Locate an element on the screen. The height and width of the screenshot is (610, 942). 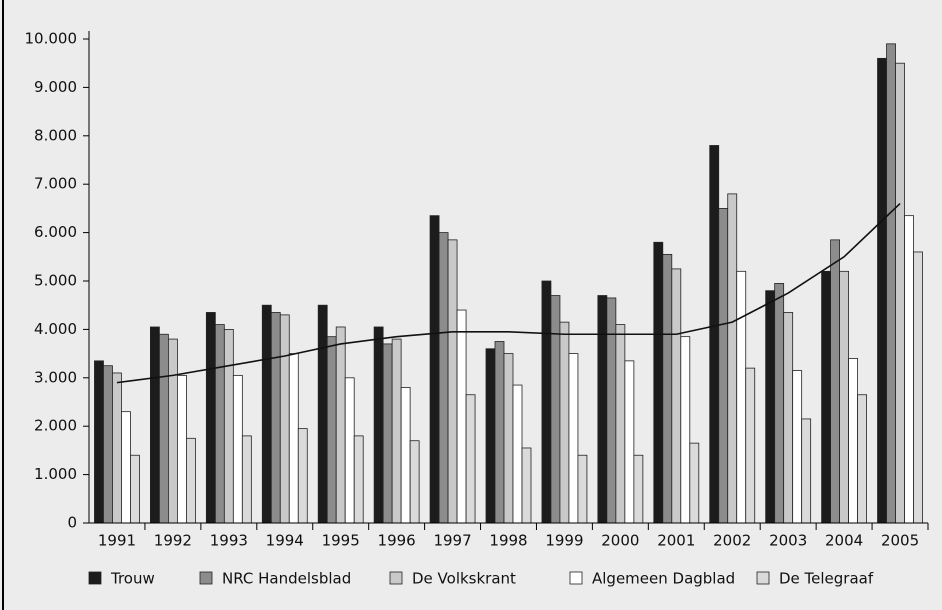
y-tick-label: 5.000 is located at coordinates (55, 281).